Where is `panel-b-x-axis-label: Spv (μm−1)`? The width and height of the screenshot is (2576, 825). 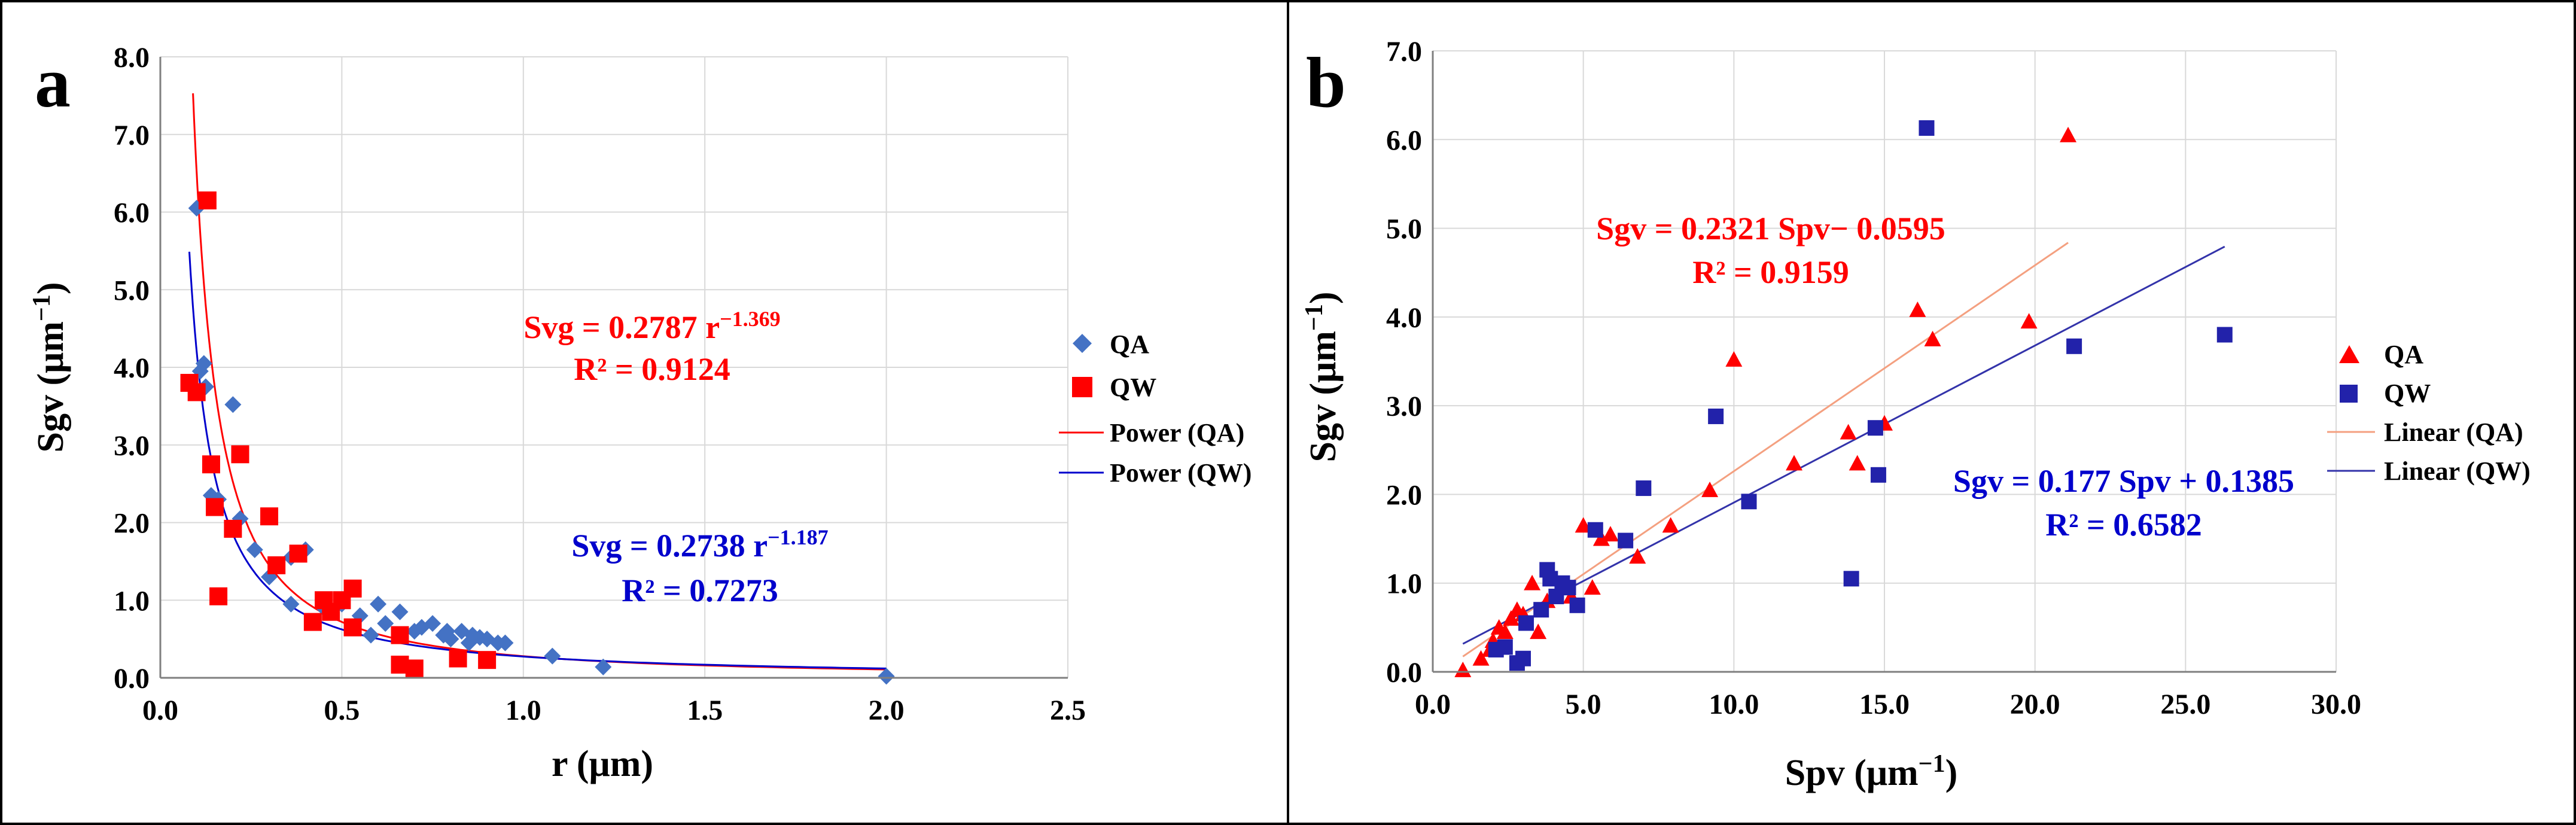 panel-b-x-axis-label: Spv (μm−1) is located at coordinates (1871, 771).